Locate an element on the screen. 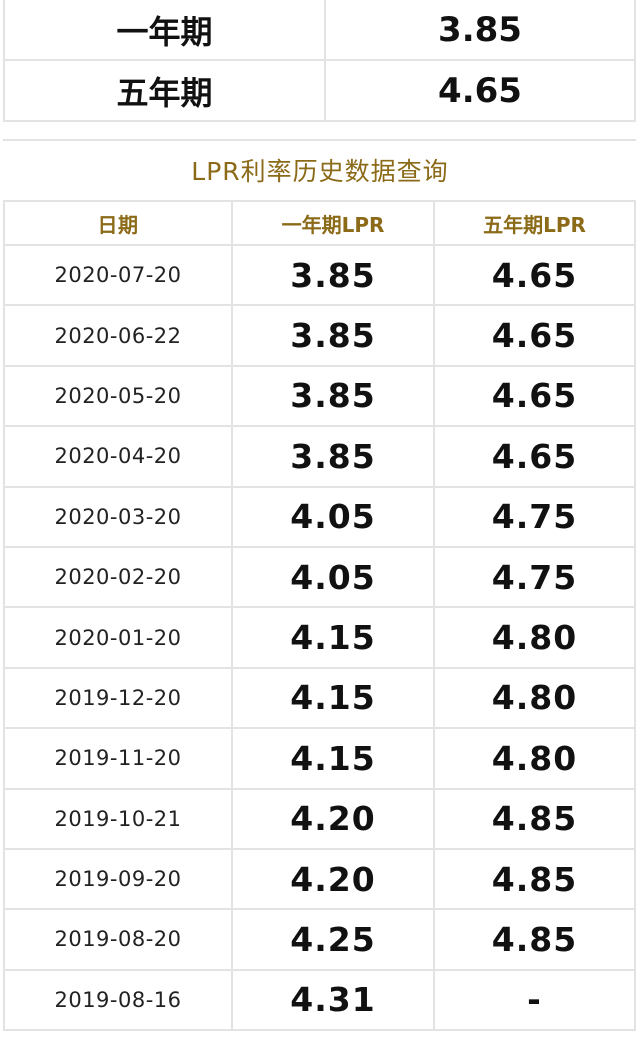  table-row: 2020-06-22 3.85 4.65 is located at coordinates (319, 335).